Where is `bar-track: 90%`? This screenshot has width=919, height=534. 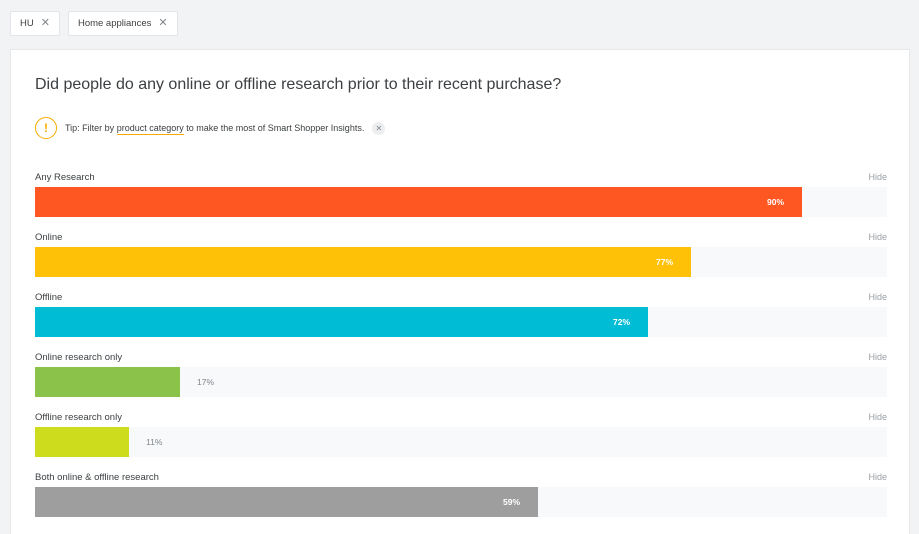
bar-track: 90% is located at coordinates (461, 202).